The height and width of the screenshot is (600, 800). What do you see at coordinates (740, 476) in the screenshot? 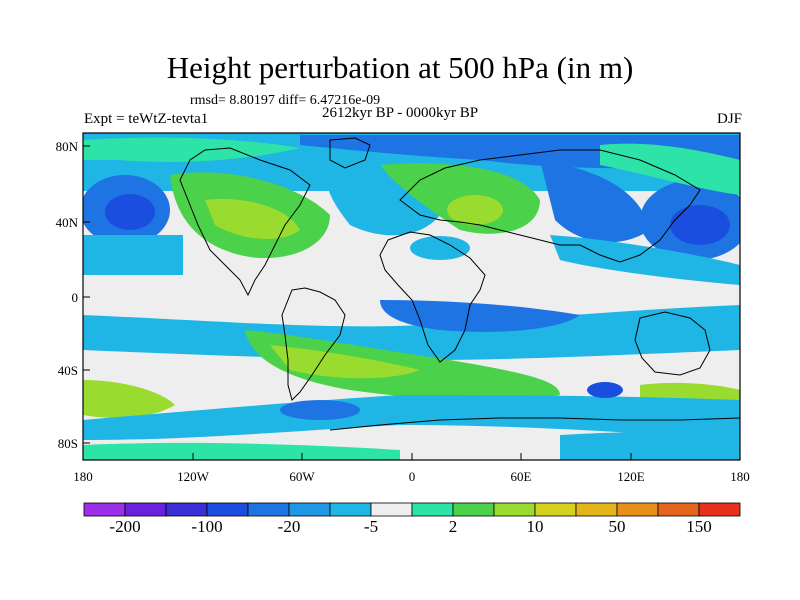
I see `lon-label-180e: 180` at bounding box center [740, 476].